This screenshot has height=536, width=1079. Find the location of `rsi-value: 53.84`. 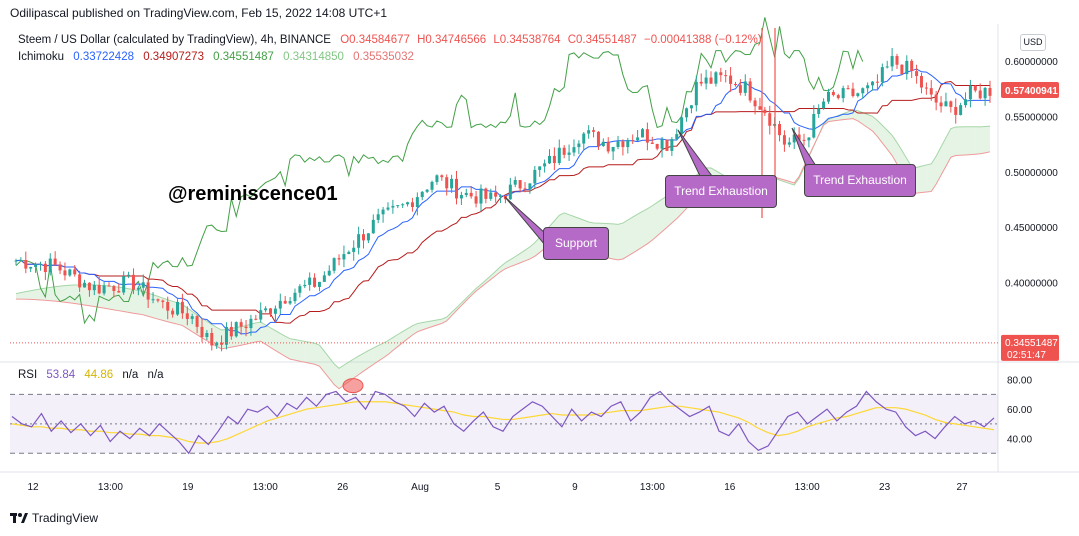

rsi-value: 53.84 is located at coordinates (61, 375).